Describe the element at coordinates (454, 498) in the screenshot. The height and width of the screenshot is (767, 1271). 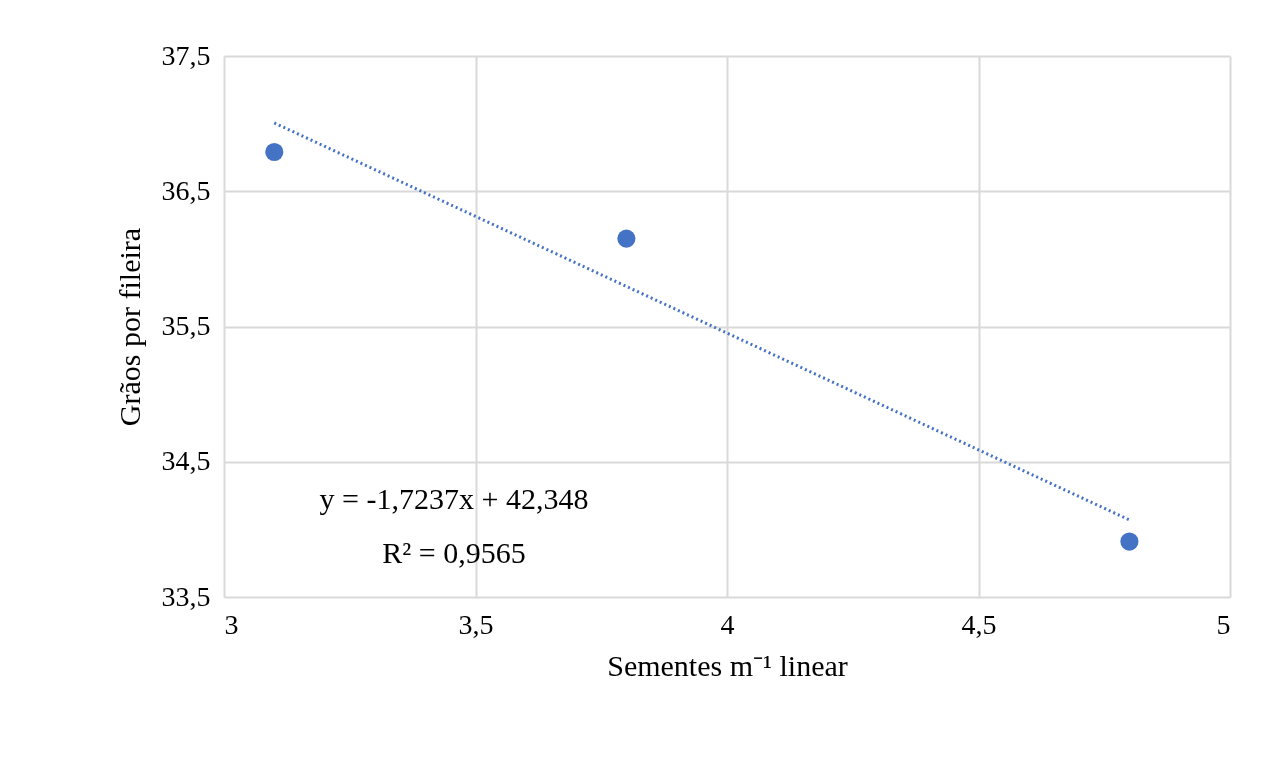
I see `annotation: y = -1,7237x + 42,348` at that location.